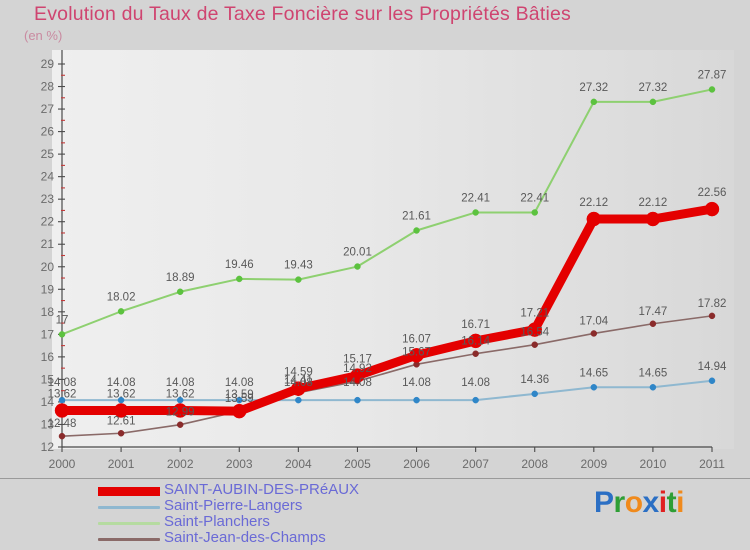 This screenshot has width=750, height=550. Describe the element at coordinates (593, 321) in the screenshot. I see `data-label-3-9: 17.04` at that location.